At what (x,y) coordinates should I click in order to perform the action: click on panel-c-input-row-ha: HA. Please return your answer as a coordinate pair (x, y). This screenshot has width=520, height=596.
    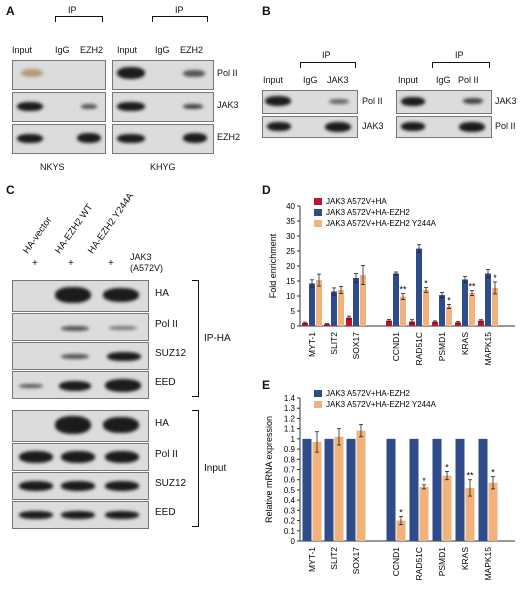
    Looking at the image, I should click on (162, 423).